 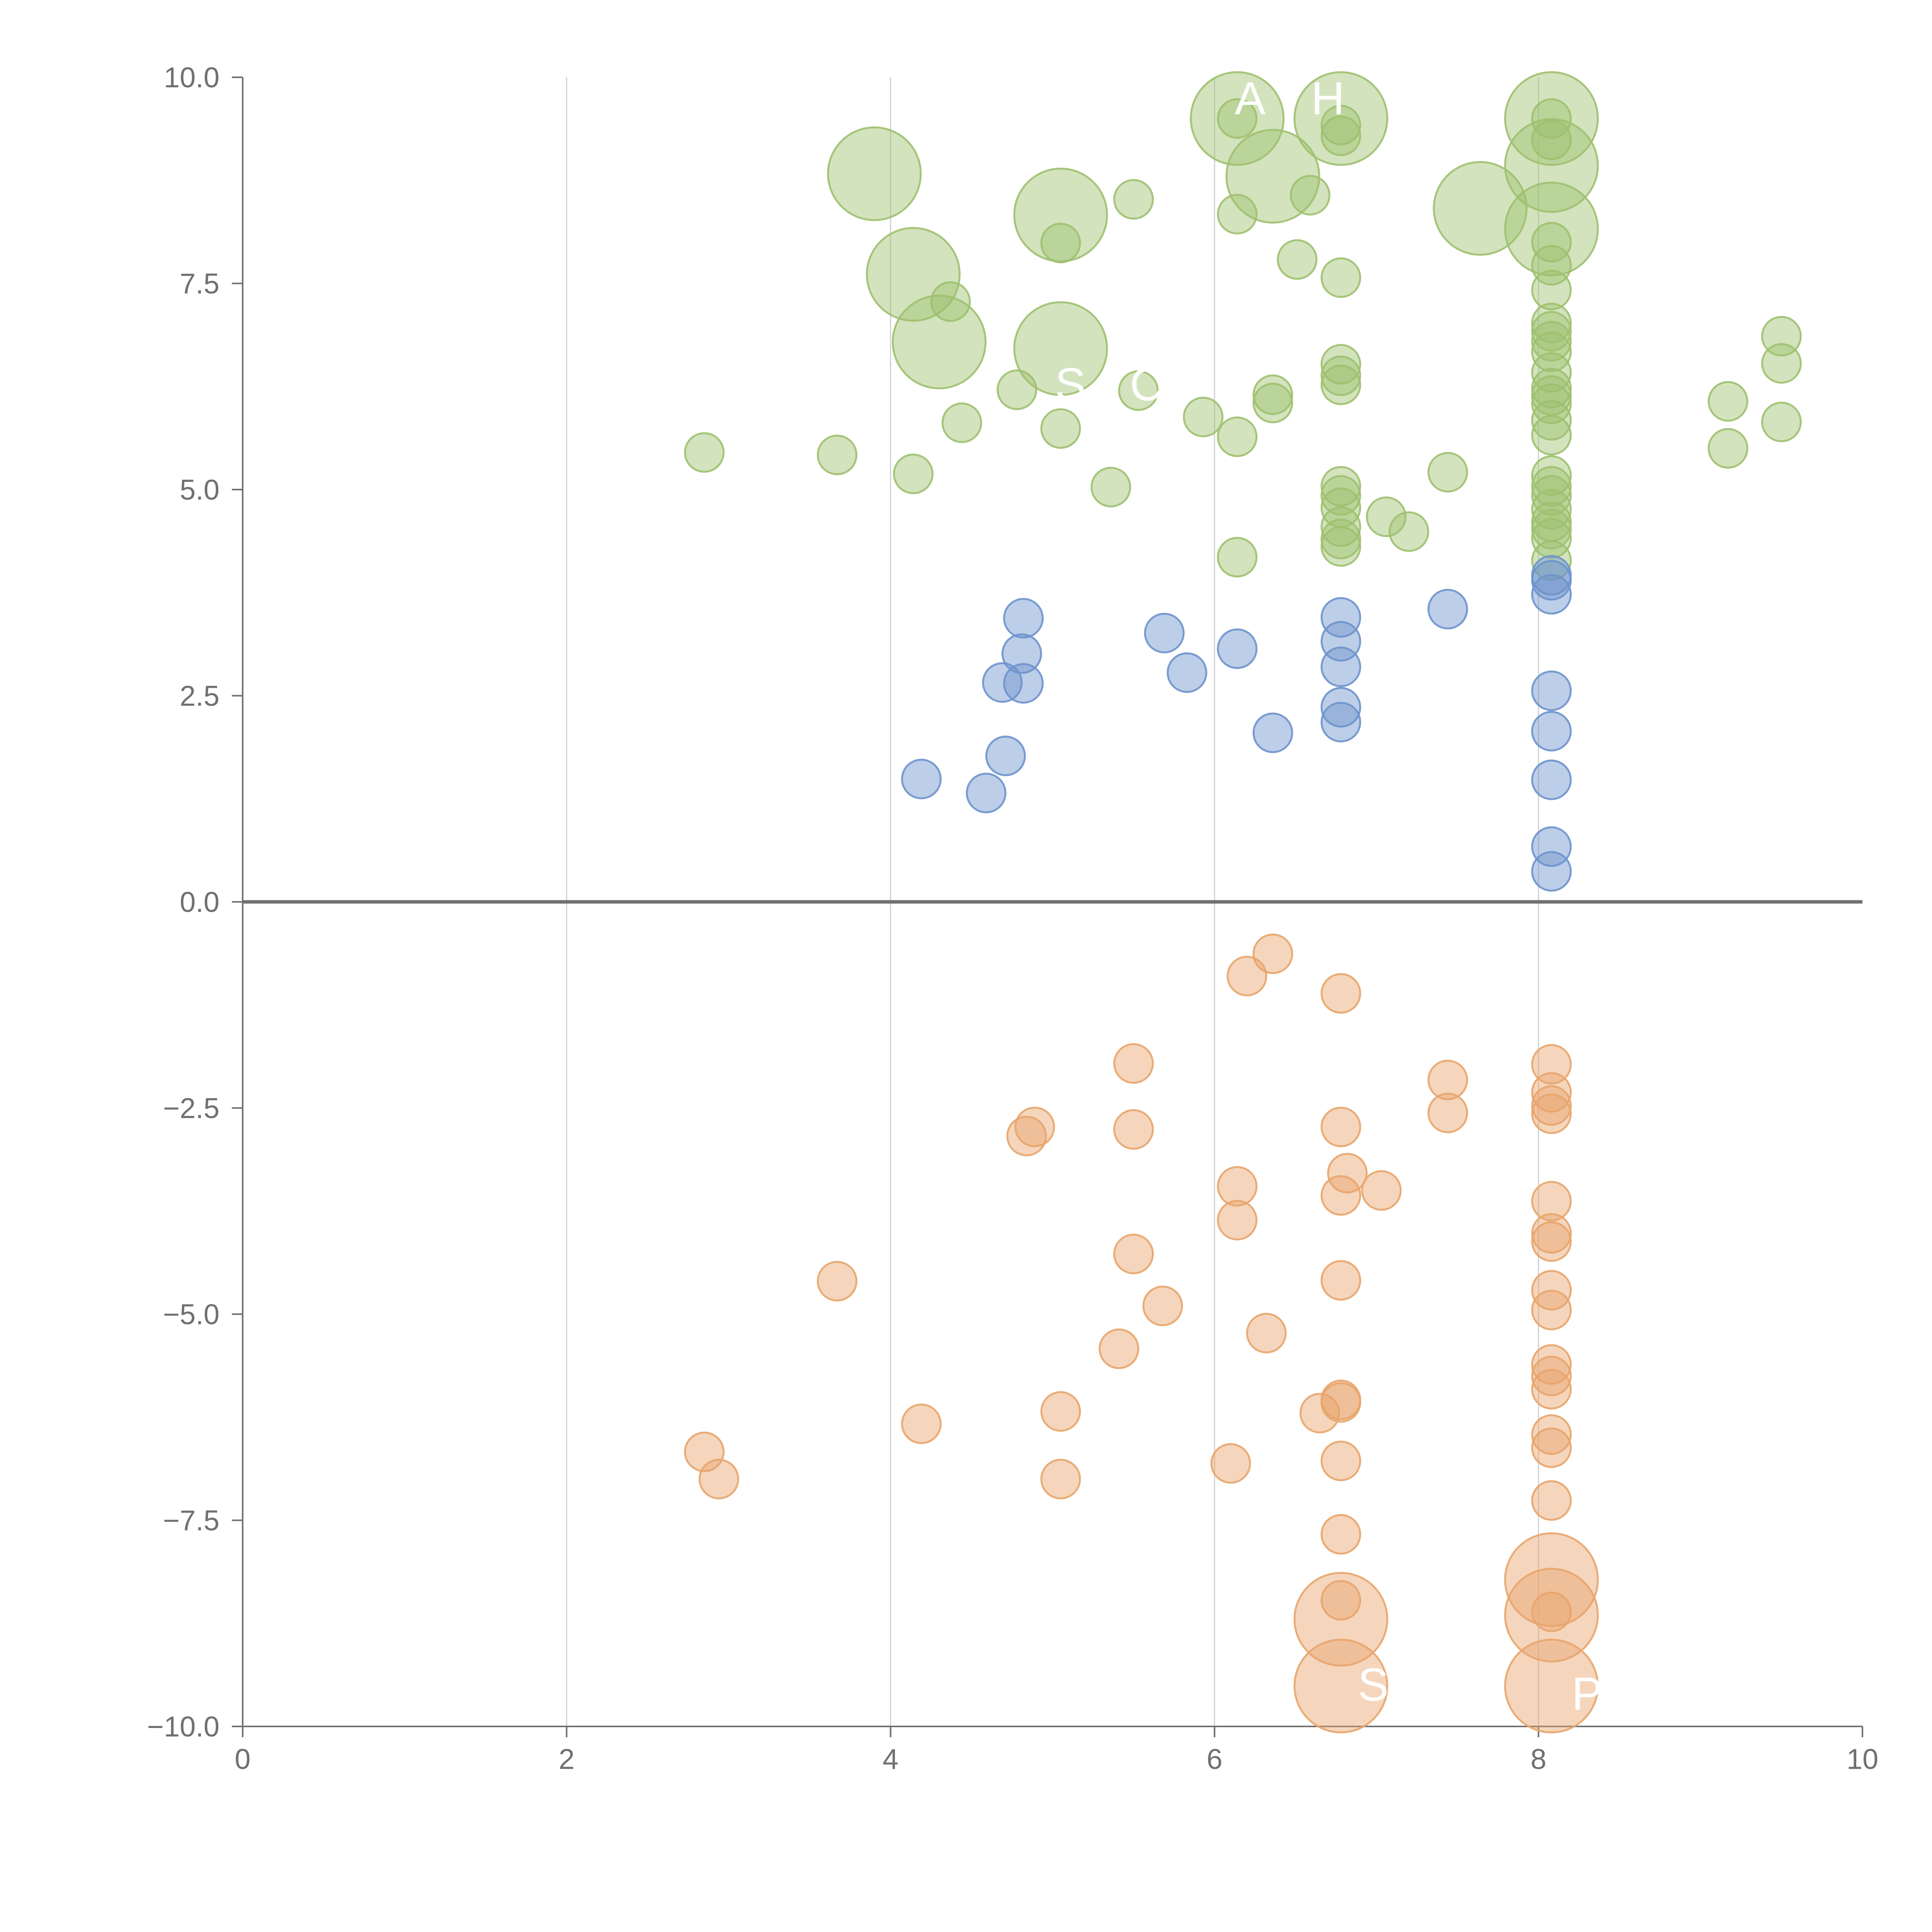 I want to click on y-tick-label: −2.5, so click(x=191, y=1108).